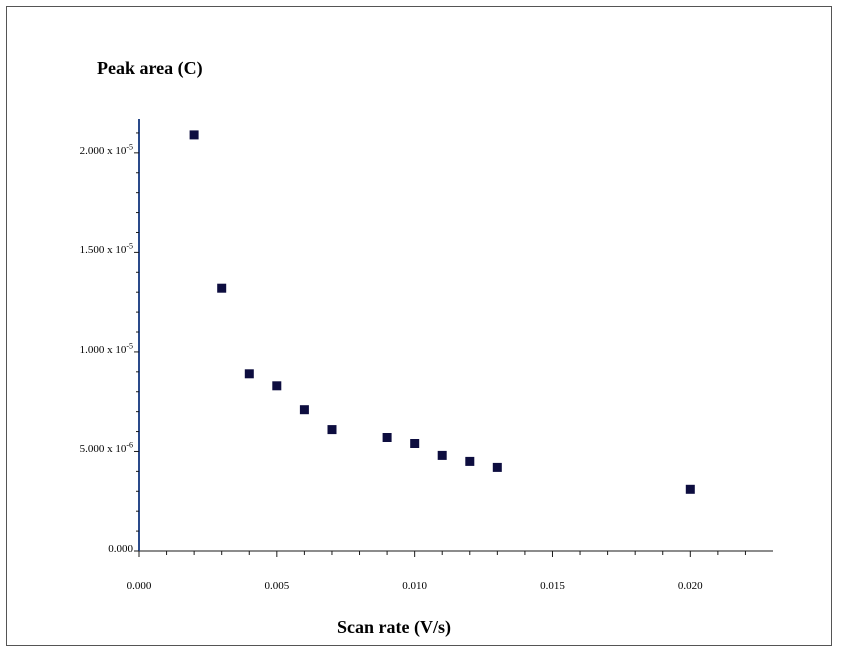 Image resolution: width=841 pixels, height=647 pixels. What do you see at coordinates (150, 68) in the screenshot?
I see `chart-title: Peak area (C)` at bounding box center [150, 68].